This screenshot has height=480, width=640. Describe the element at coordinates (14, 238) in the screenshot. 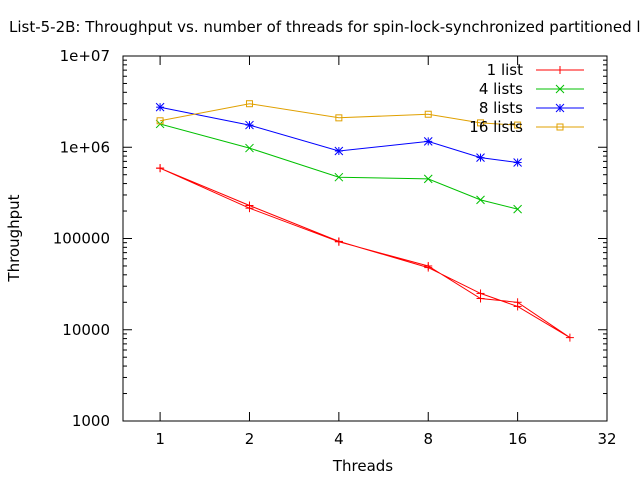

I see `y-axis-label: Throughput` at that location.